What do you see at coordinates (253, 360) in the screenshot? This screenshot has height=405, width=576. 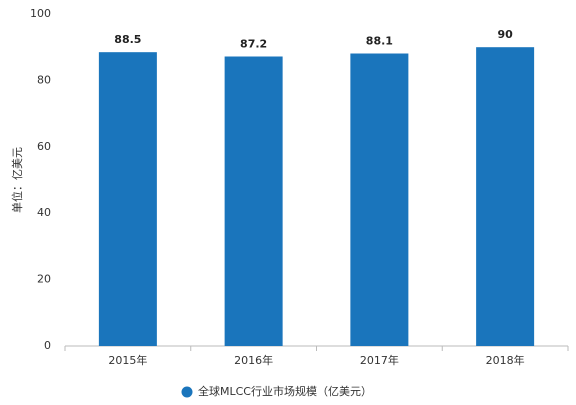 I see `x-tick-label: 2016年` at bounding box center [253, 360].